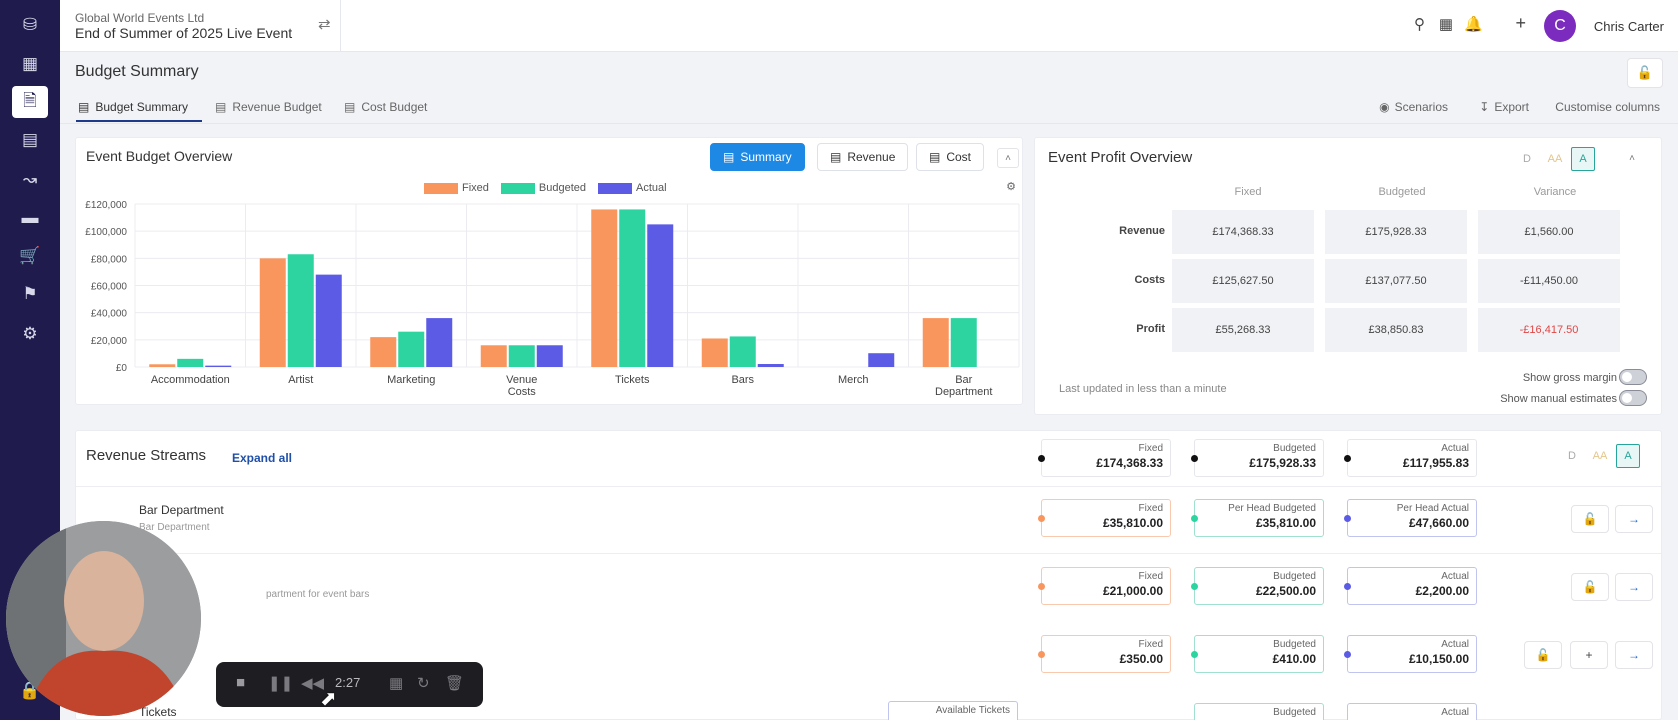 The height and width of the screenshot is (720, 1678). I want to click on manual-estimates-toggle, so click(1633, 398).